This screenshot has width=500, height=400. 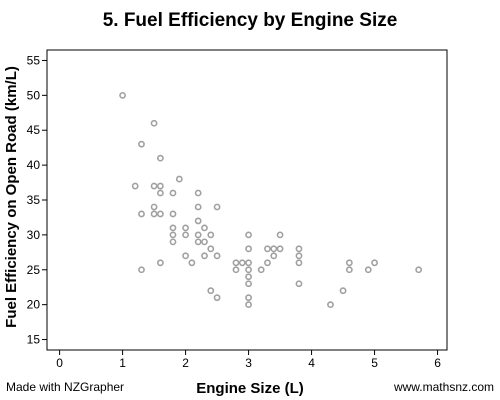 I want to click on footer-credit: Made with NZGrapher, so click(x=65, y=387).